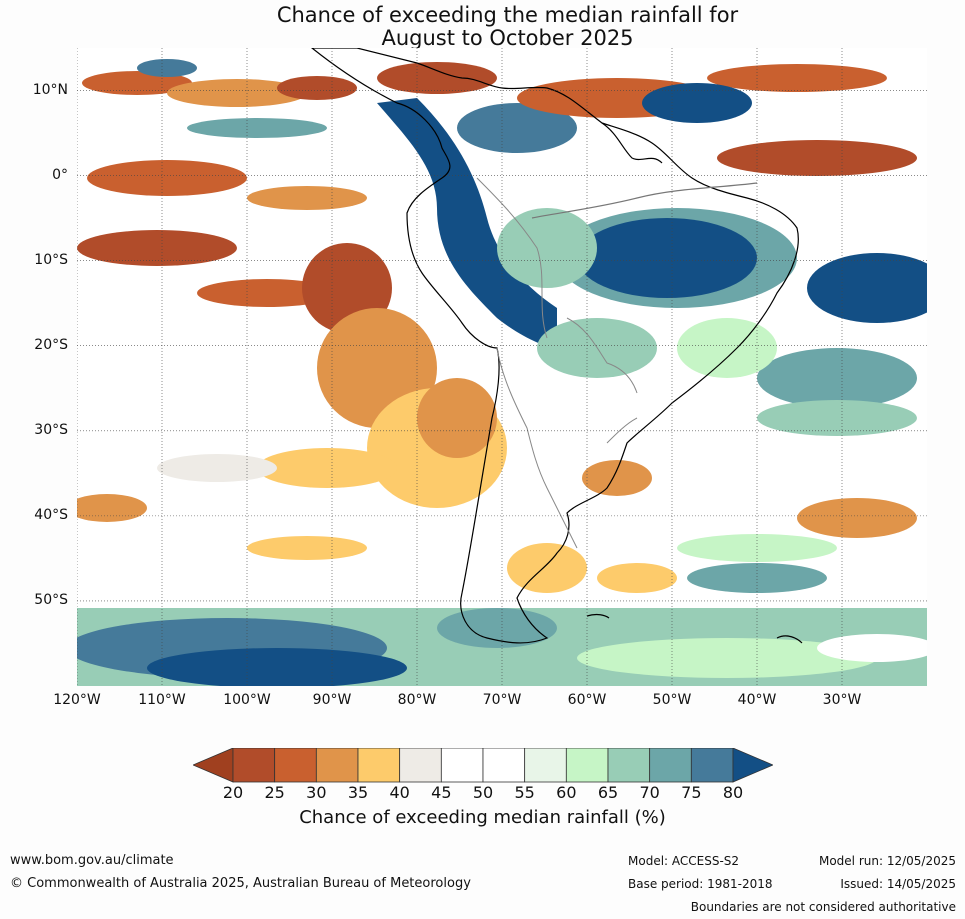 The image size is (965, 919). What do you see at coordinates (672, 700) in the screenshot?
I see `longitude-label: 50°W` at bounding box center [672, 700].